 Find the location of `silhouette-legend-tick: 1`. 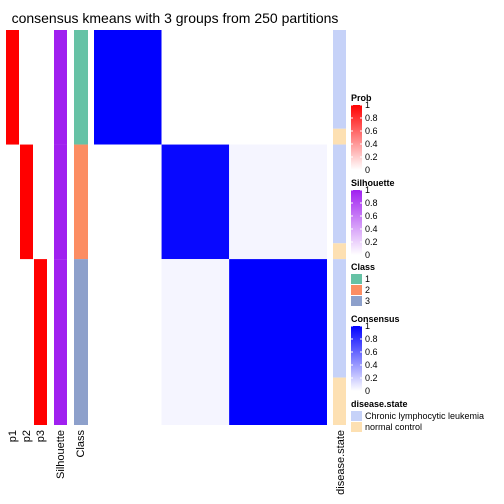

silhouette-legend-tick: 1 is located at coordinates (367, 190).